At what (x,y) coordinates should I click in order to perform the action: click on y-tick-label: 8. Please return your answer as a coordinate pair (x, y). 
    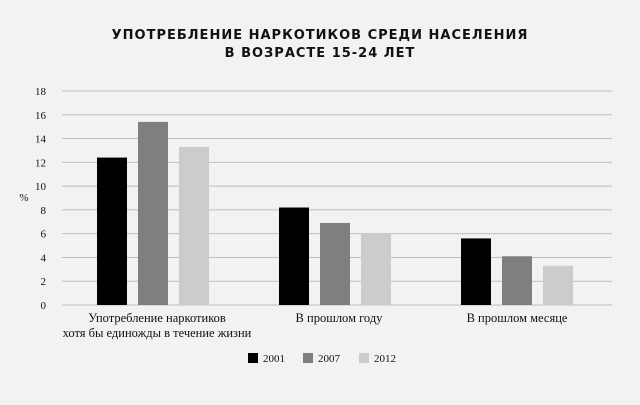
    Looking at the image, I should click on (44, 211).